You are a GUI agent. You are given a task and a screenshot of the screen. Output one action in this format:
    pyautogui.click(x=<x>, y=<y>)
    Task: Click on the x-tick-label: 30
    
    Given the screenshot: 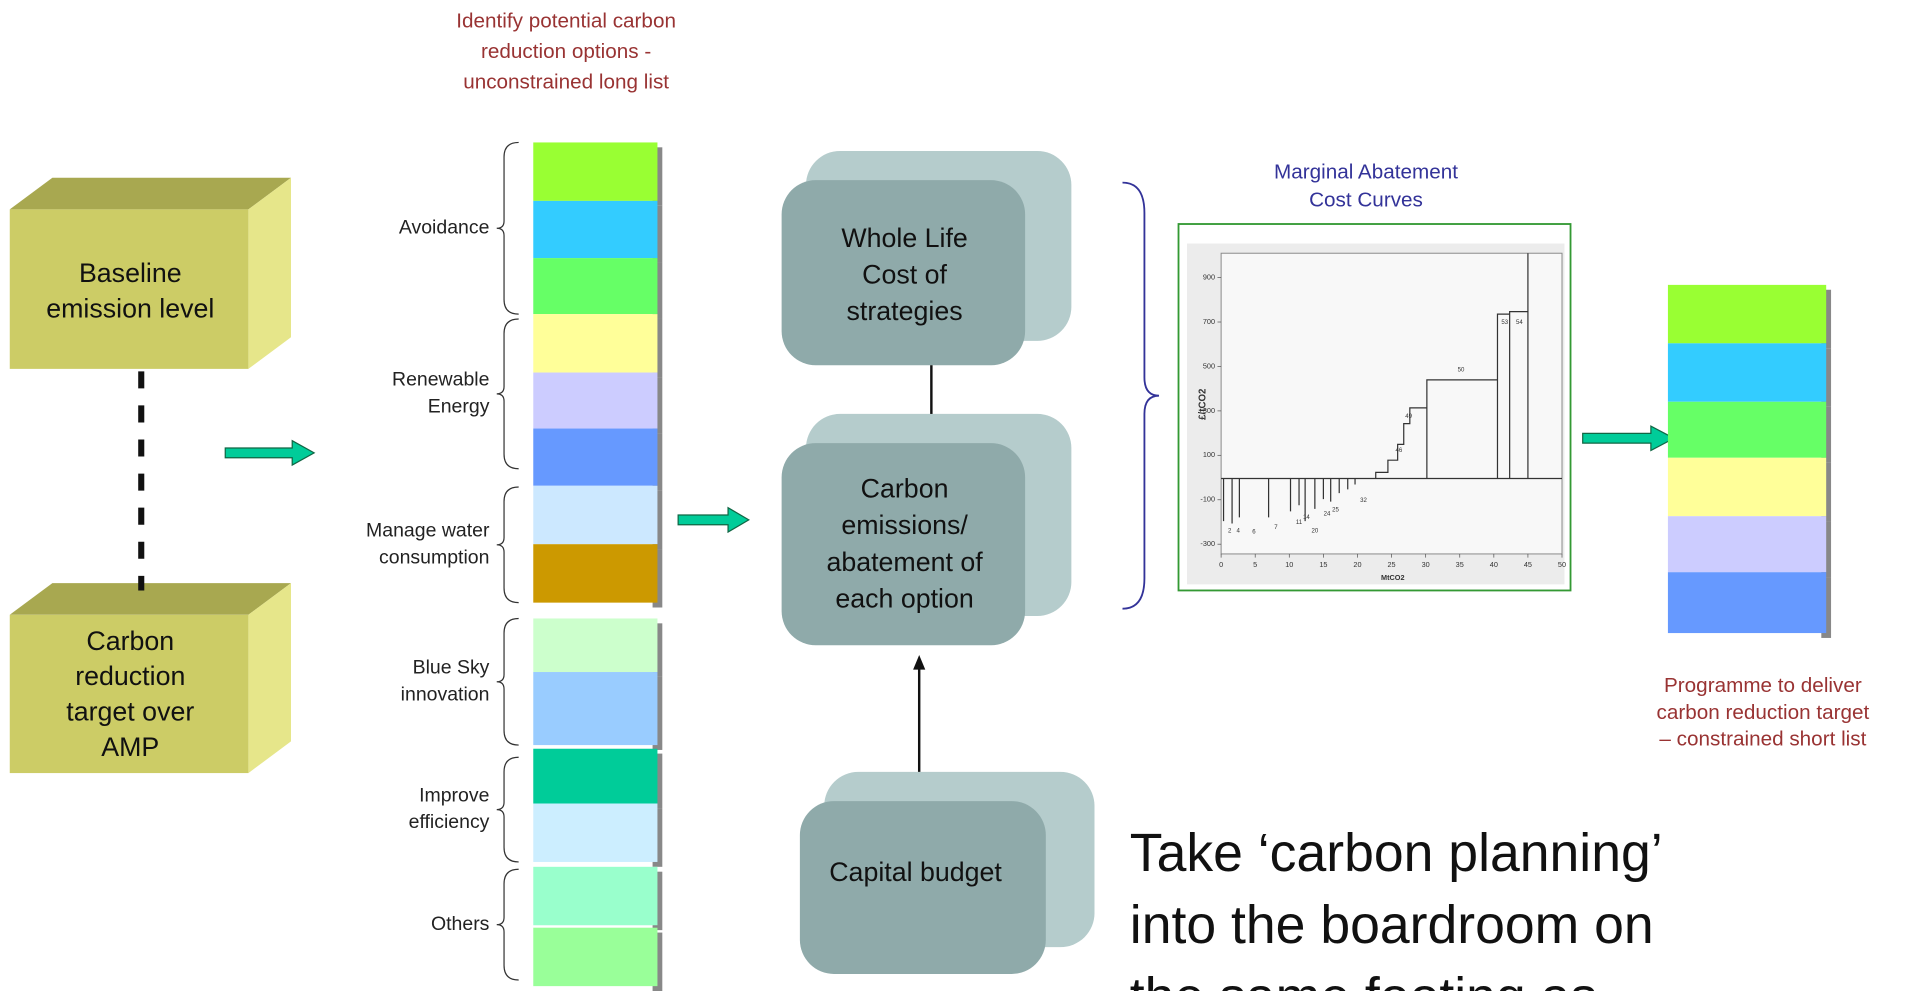 What is the action you would take?
    pyautogui.click(x=1426, y=564)
    